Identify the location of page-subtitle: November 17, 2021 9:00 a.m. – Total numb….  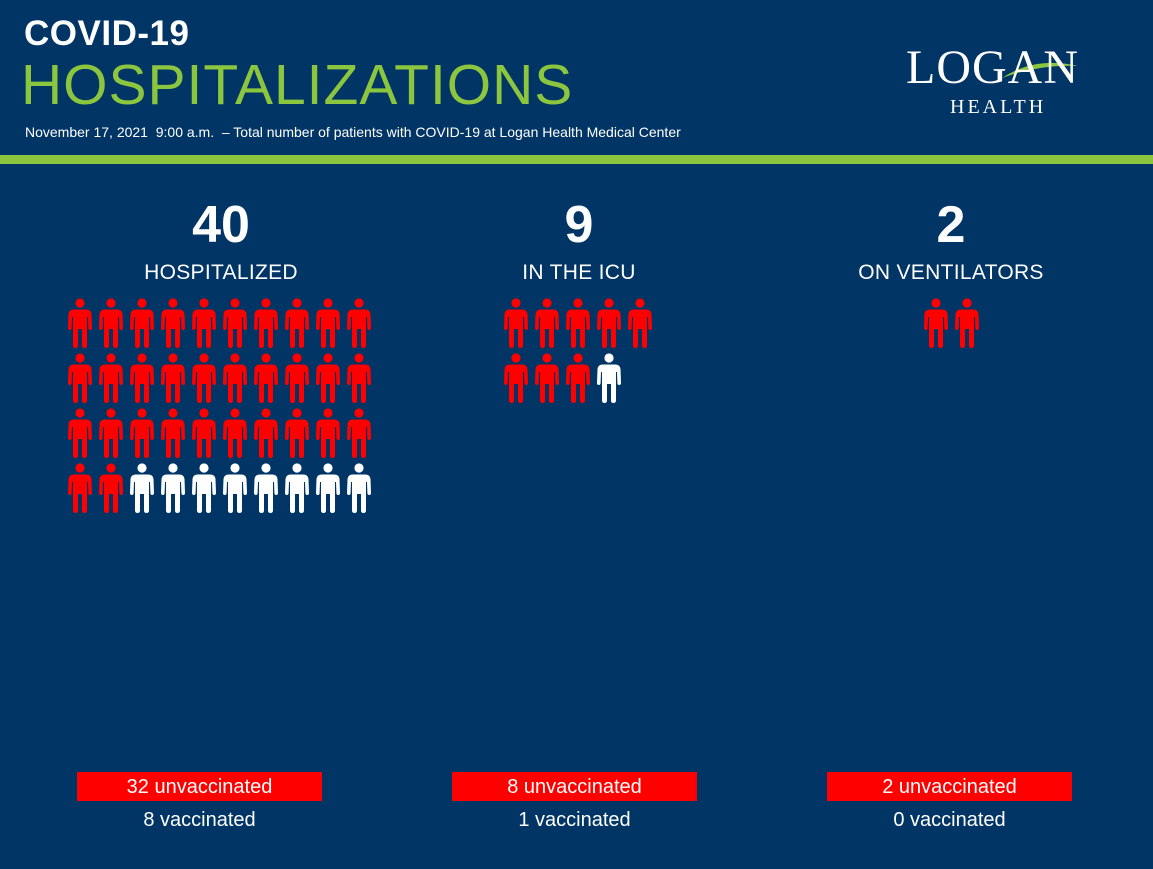
(353, 132).